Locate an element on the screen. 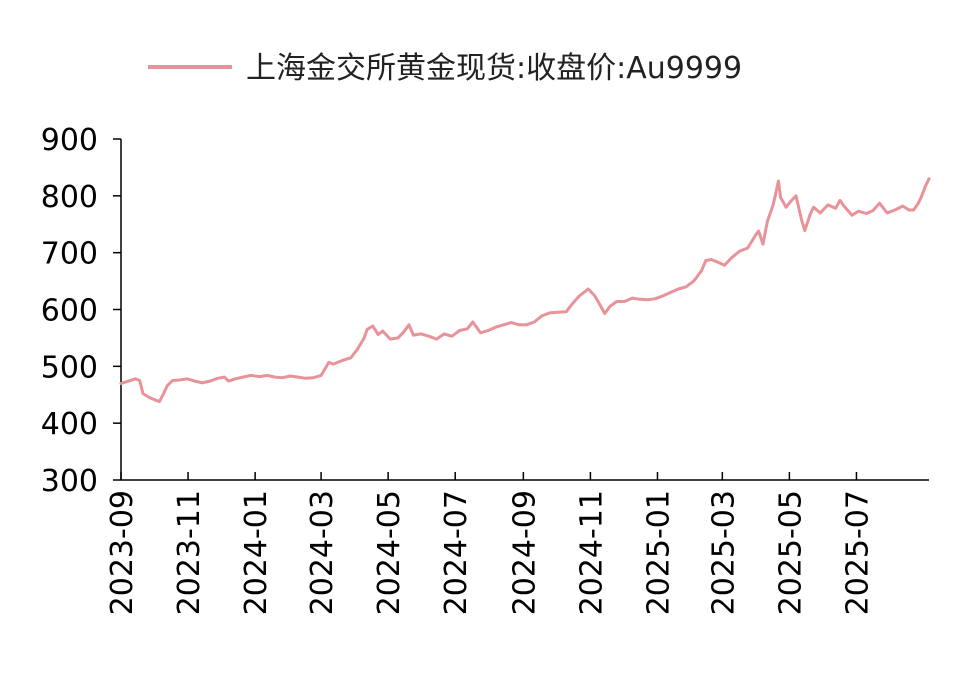 This screenshot has height=673, width=980. x-tick-label: 2023-09 is located at coordinates (122, 552).